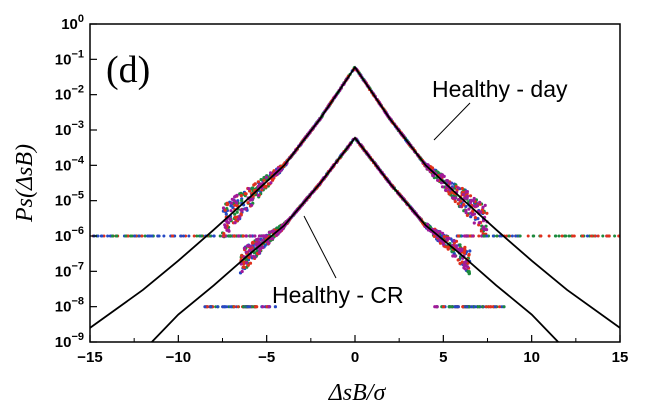 The image size is (653, 414). What do you see at coordinates (500, 89) in the screenshot?
I see `annotation-healthy-day: Healthy - day` at bounding box center [500, 89].